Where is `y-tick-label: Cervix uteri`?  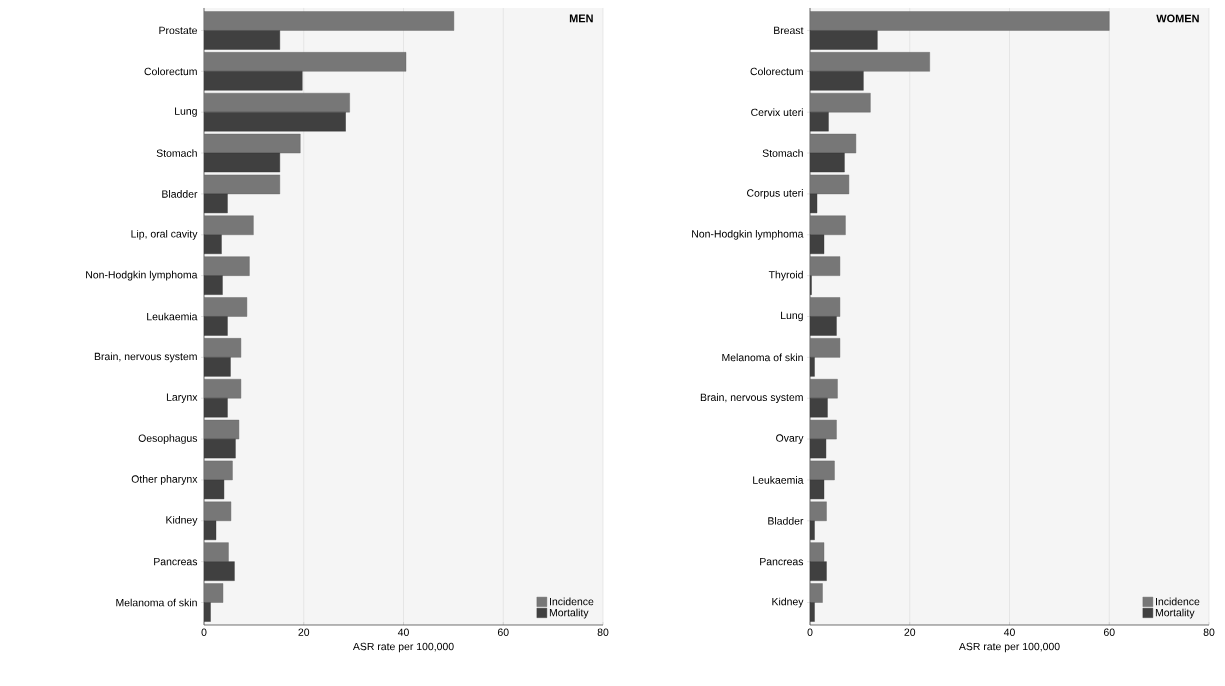
y-tick-label: Cervix uteri is located at coordinates (777, 112).